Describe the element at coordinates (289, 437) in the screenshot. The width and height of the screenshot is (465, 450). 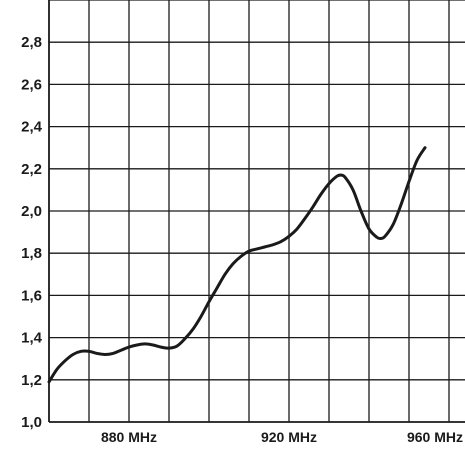
I see `x-tick-label-1: 920 MHz` at that location.